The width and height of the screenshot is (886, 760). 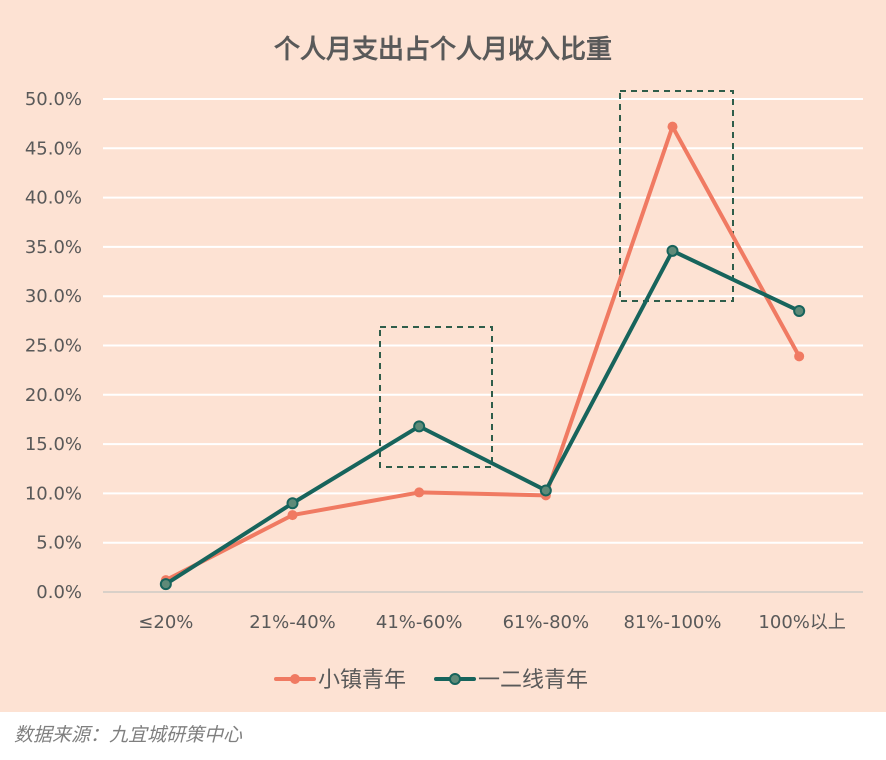 What do you see at coordinates (59, 543) in the screenshot?
I see `y-tick-label: 5.0%` at bounding box center [59, 543].